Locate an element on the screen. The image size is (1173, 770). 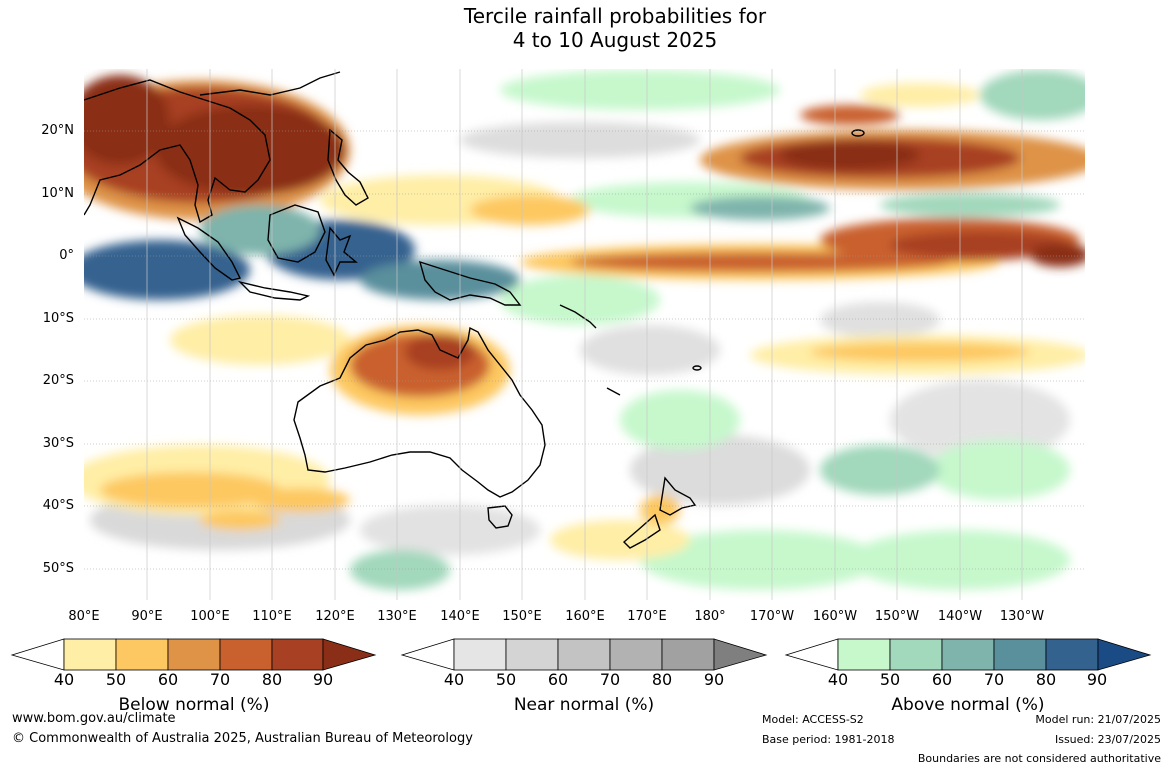
lat-label: 10°N is located at coordinates (57, 193).